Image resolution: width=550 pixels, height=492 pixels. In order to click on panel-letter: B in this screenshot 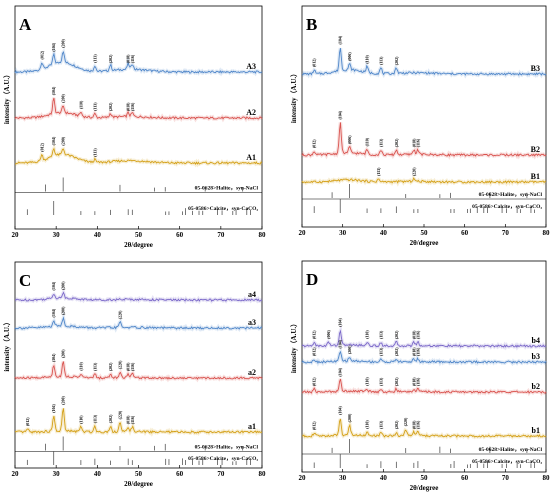, I will do `click(311, 24)`.